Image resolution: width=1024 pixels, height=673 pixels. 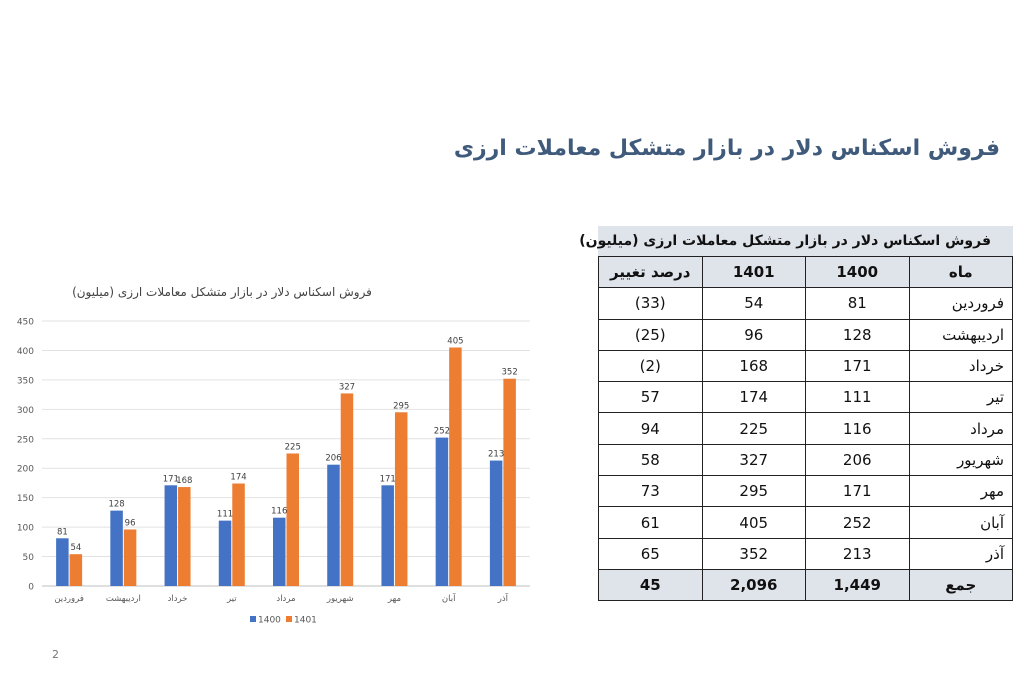 What do you see at coordinates (130, 523) in the screenshot?
I see `data-label: 96` at bounding box center [130, 523].